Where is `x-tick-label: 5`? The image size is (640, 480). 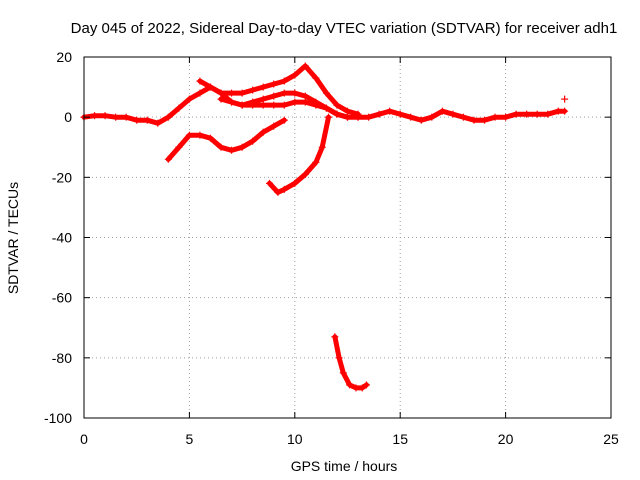 x-tick-label: 5 is located at coordinates (190, 439).